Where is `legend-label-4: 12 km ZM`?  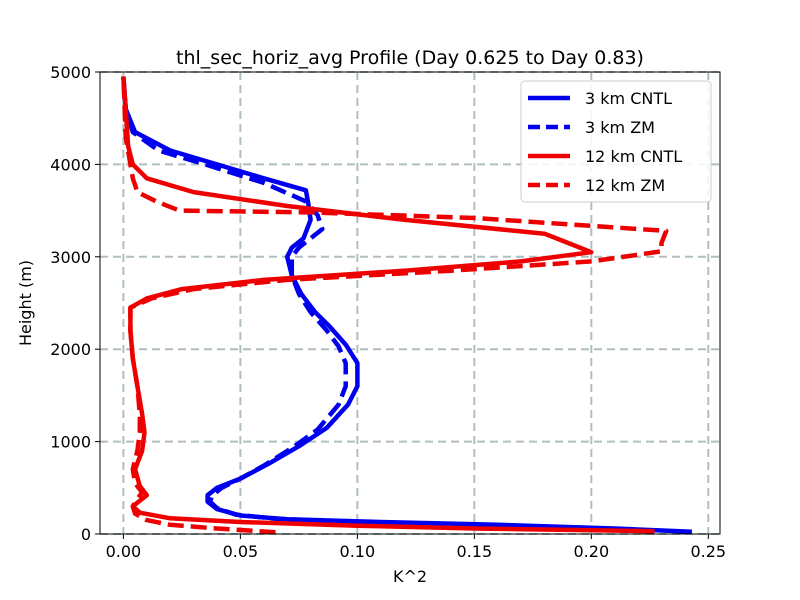
legend-label-4: 12 km ZM is located at coordinates (625, 185).